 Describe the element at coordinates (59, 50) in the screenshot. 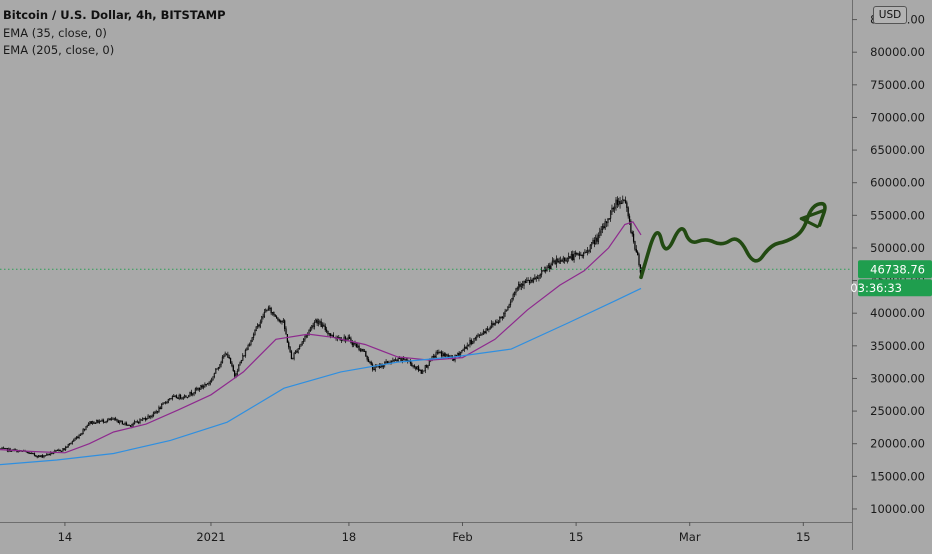

I see `ema-205-legend: EMA (205, close, 0)` at that location.